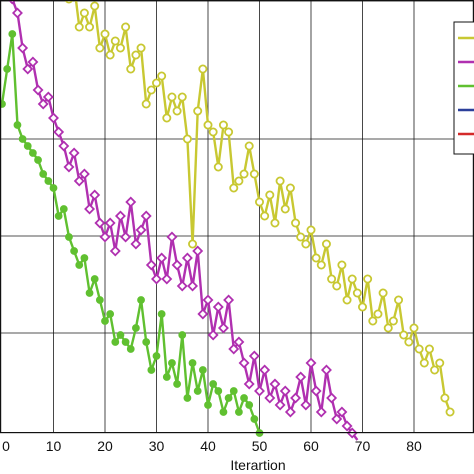  What do you see at coordinates (157, 446) in the screenshot?
I see `x-tick-label: 30` at bounding box center [157, 446].